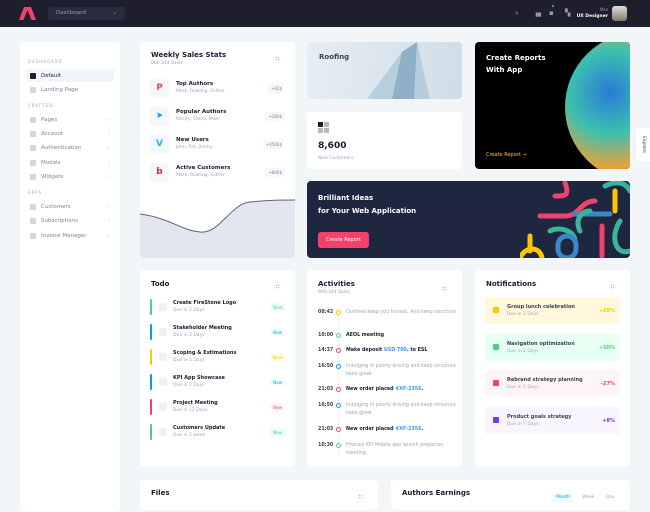 The width and height of the screenshot is (650, 512). Describe the element at coordinates (506, 155) in the screenshot. I see `create-report-link: Create Report →` at that location.